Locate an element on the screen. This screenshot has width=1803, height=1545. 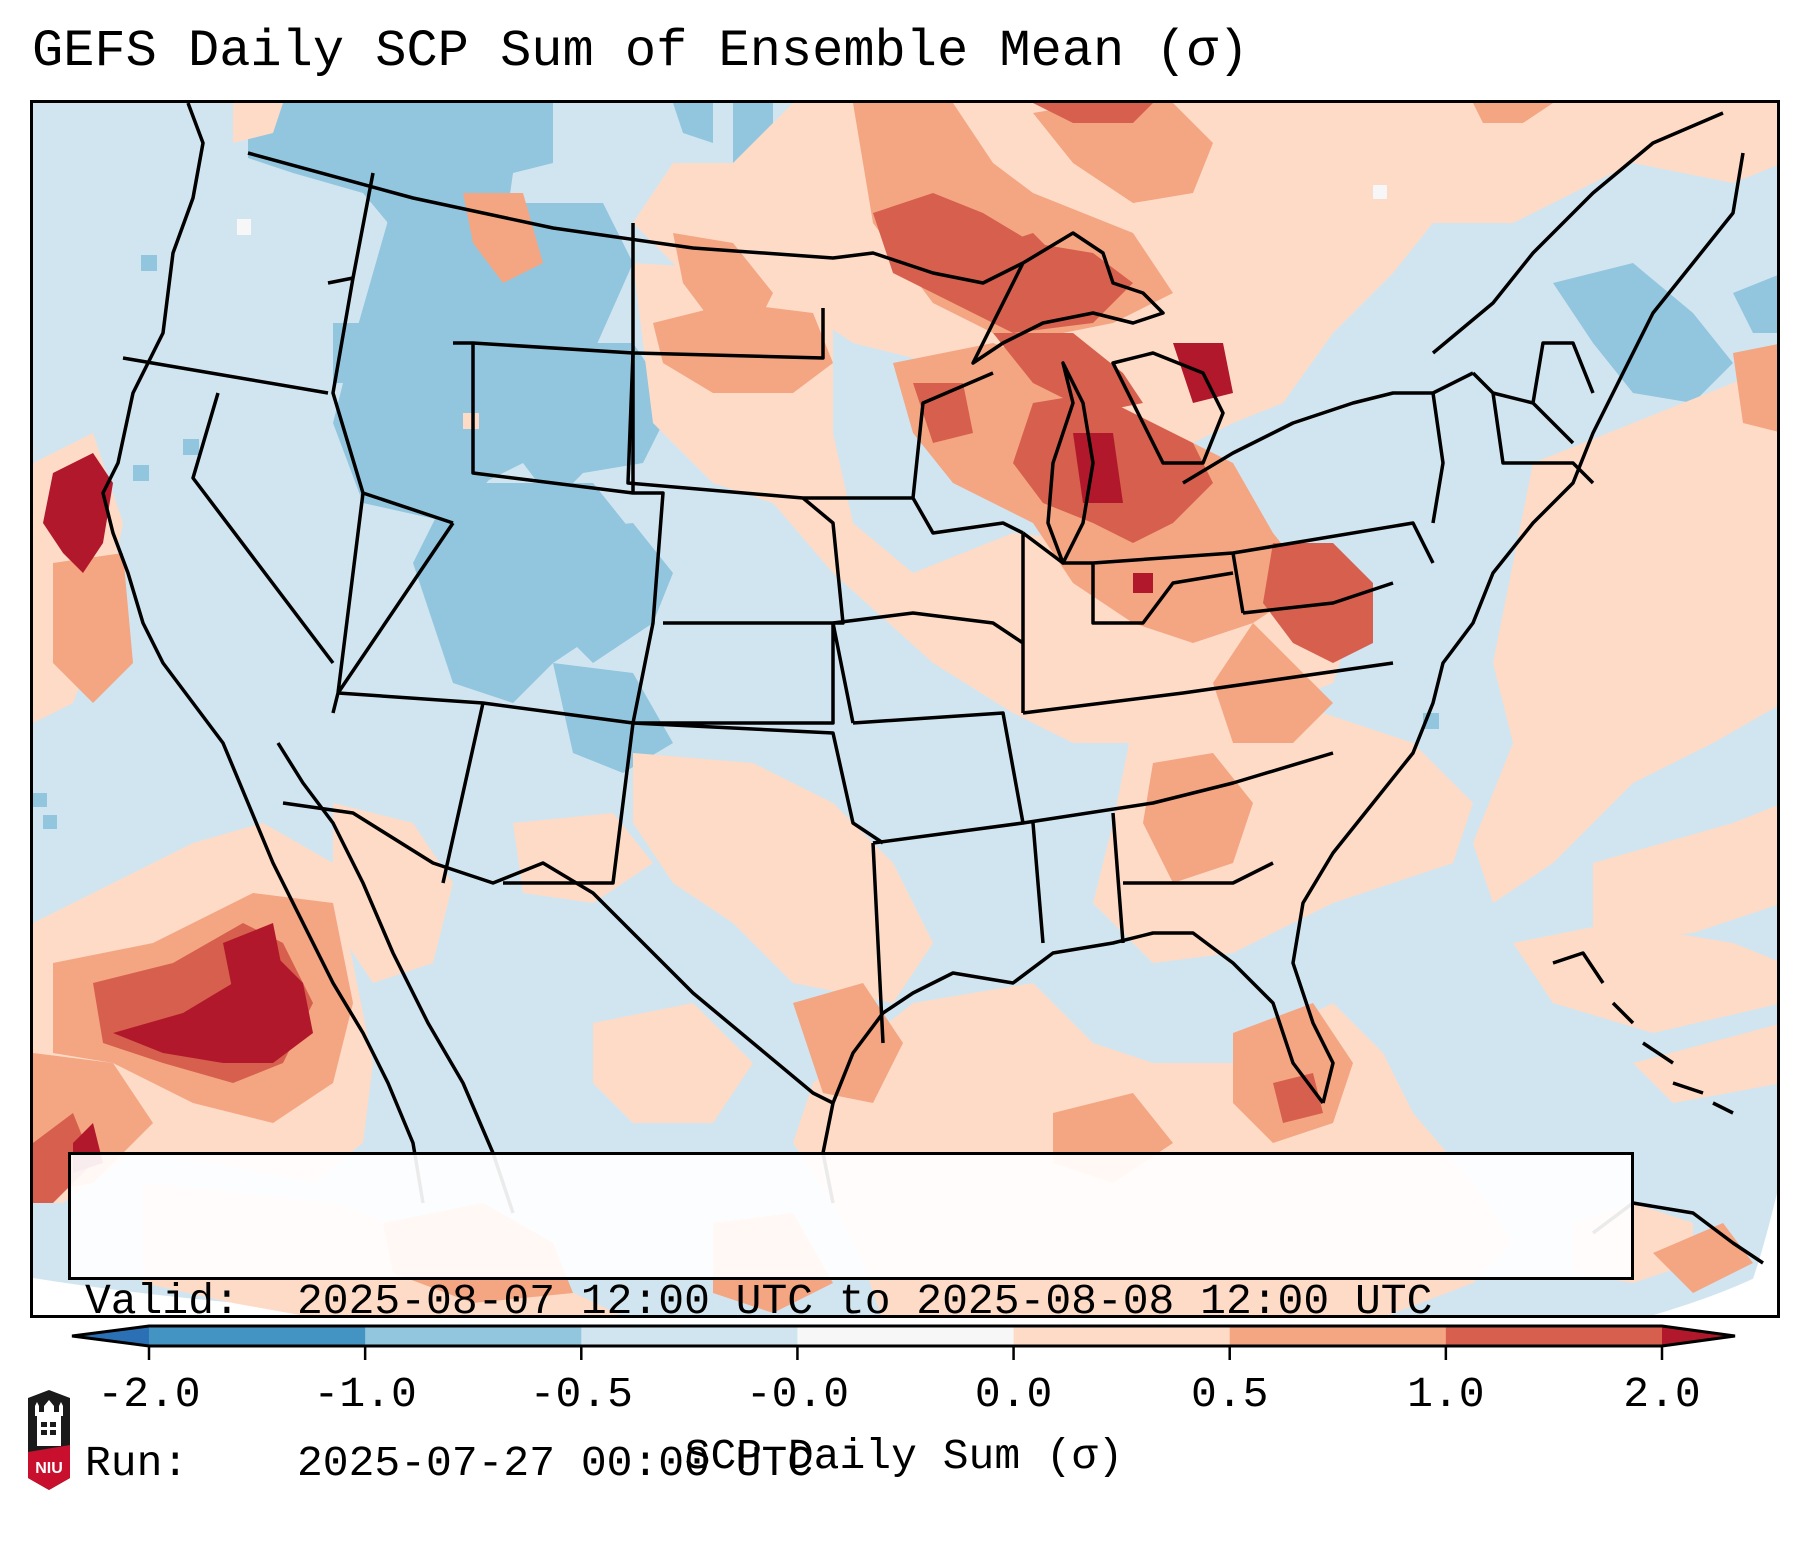
colorbar-tick-label: 1.0 is located at coordinates (1446, 1394).